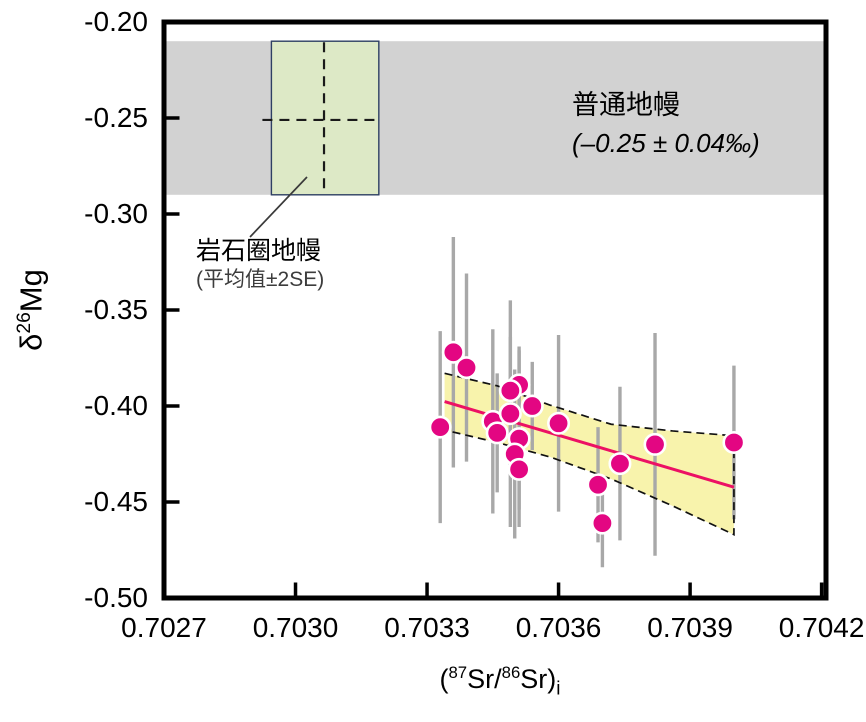  I want to click on confidence-band-border, so click(589, 454).